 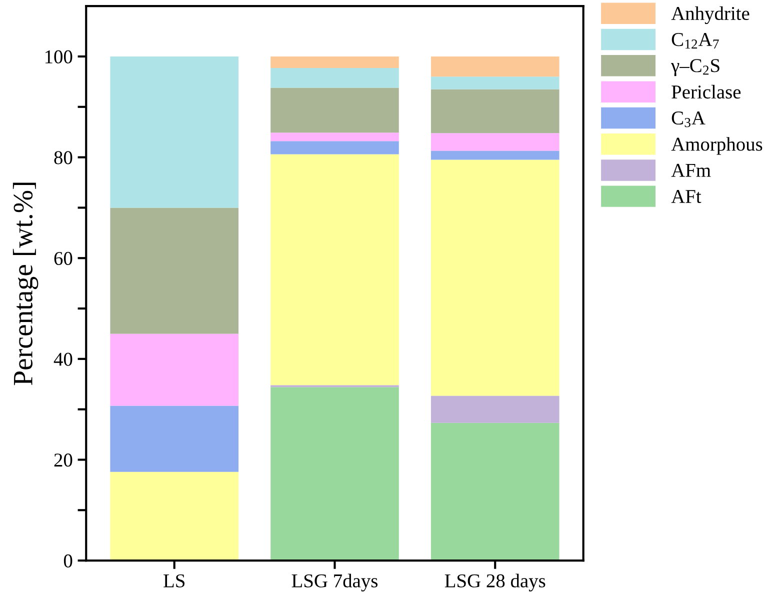 I want to click on legend-label: Anhydrite, so click(x=710, y=15).